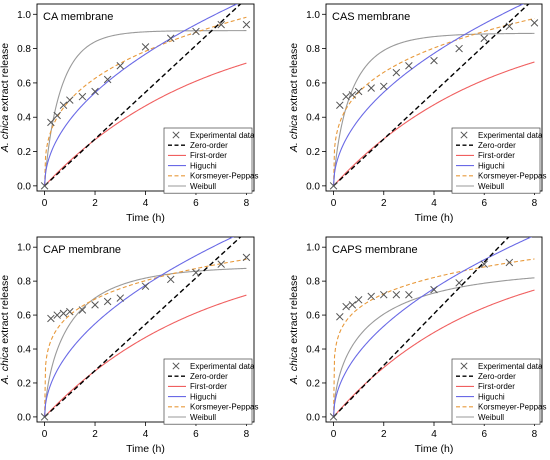  What do you see at coordinates (384, 434) in the screenshot?
I see `x-tick-label: 2` at bounding box center [384, 434].